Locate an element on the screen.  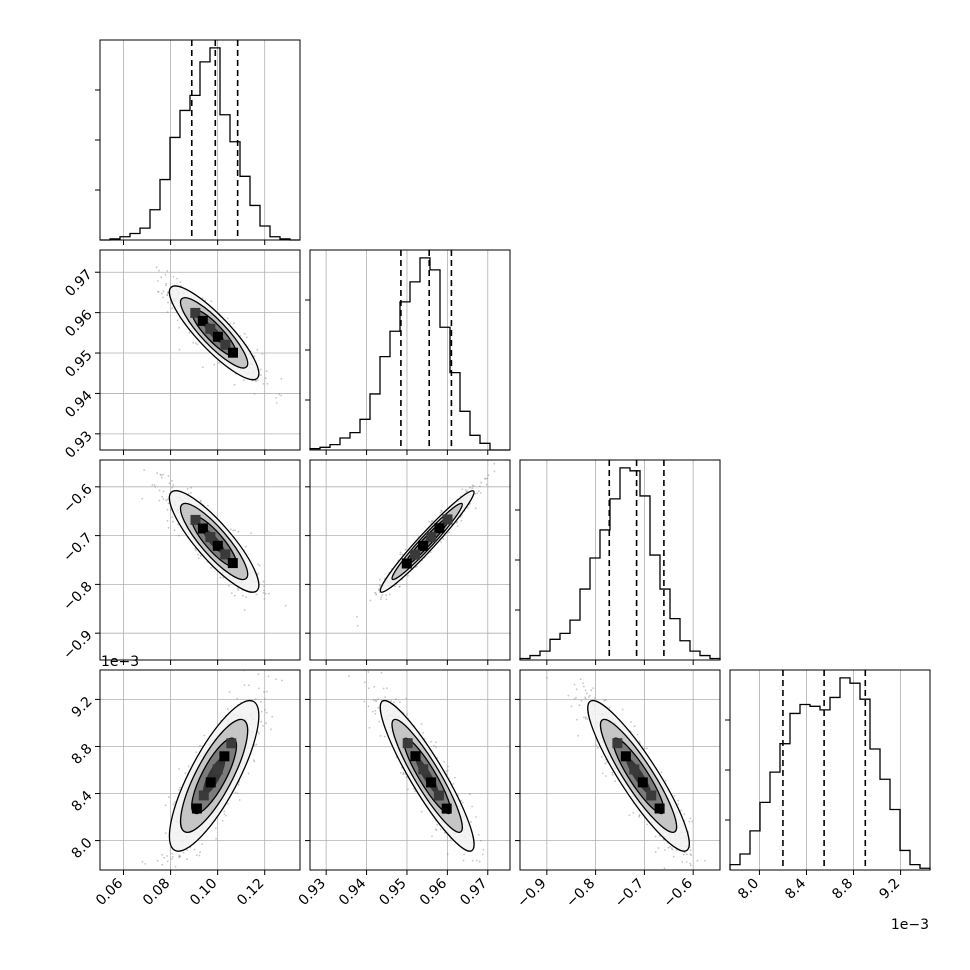
x-tick-label: 0.96 is located at coordinates (433, 891).